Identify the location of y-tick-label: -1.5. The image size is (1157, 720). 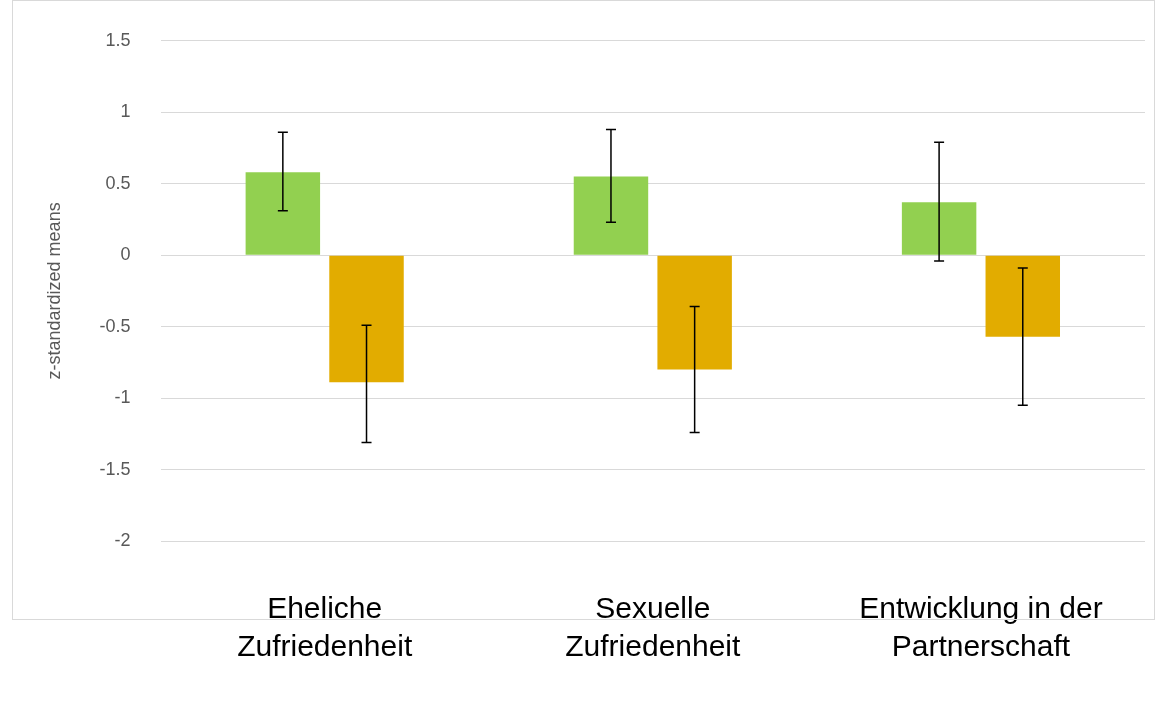
(115, 468).